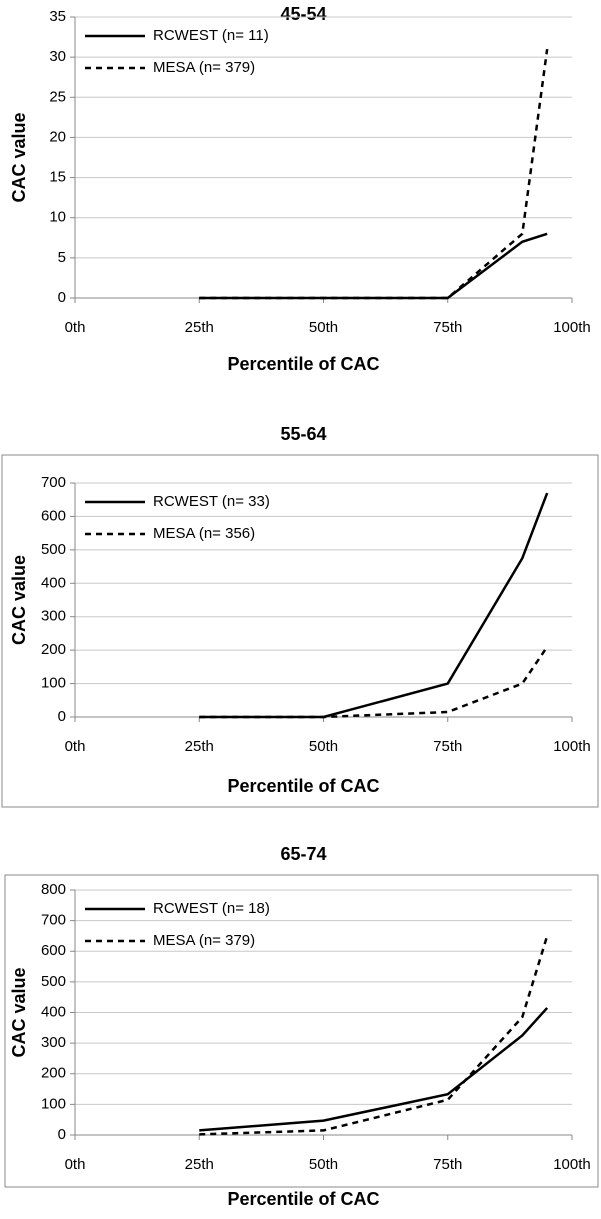  Describe the element at coordinates (57, 177) in the screenshot. I see `y-tick-label: 15` at that location.